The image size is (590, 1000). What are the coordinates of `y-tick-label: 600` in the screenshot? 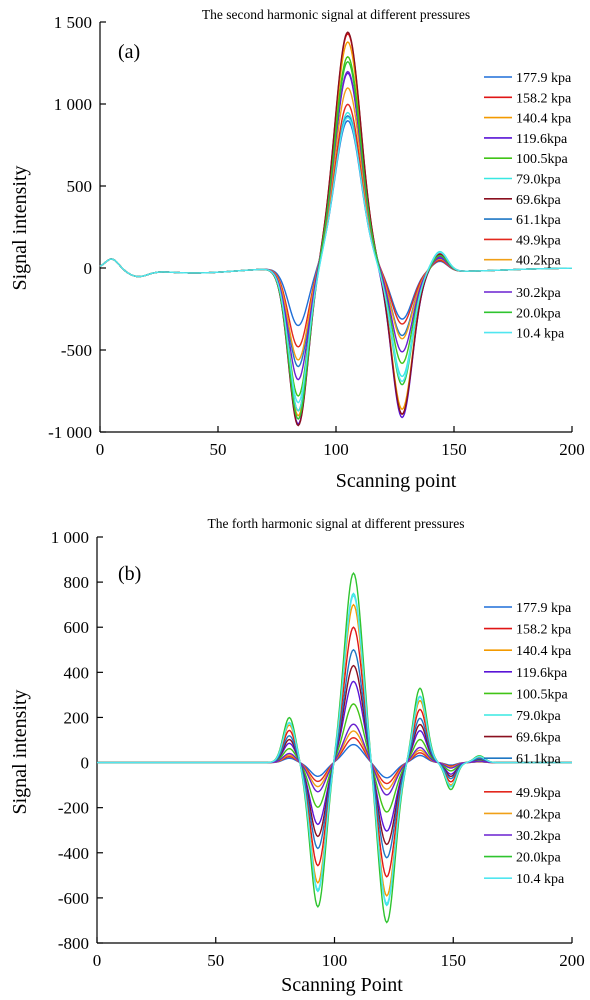 It's located at (77, 627).